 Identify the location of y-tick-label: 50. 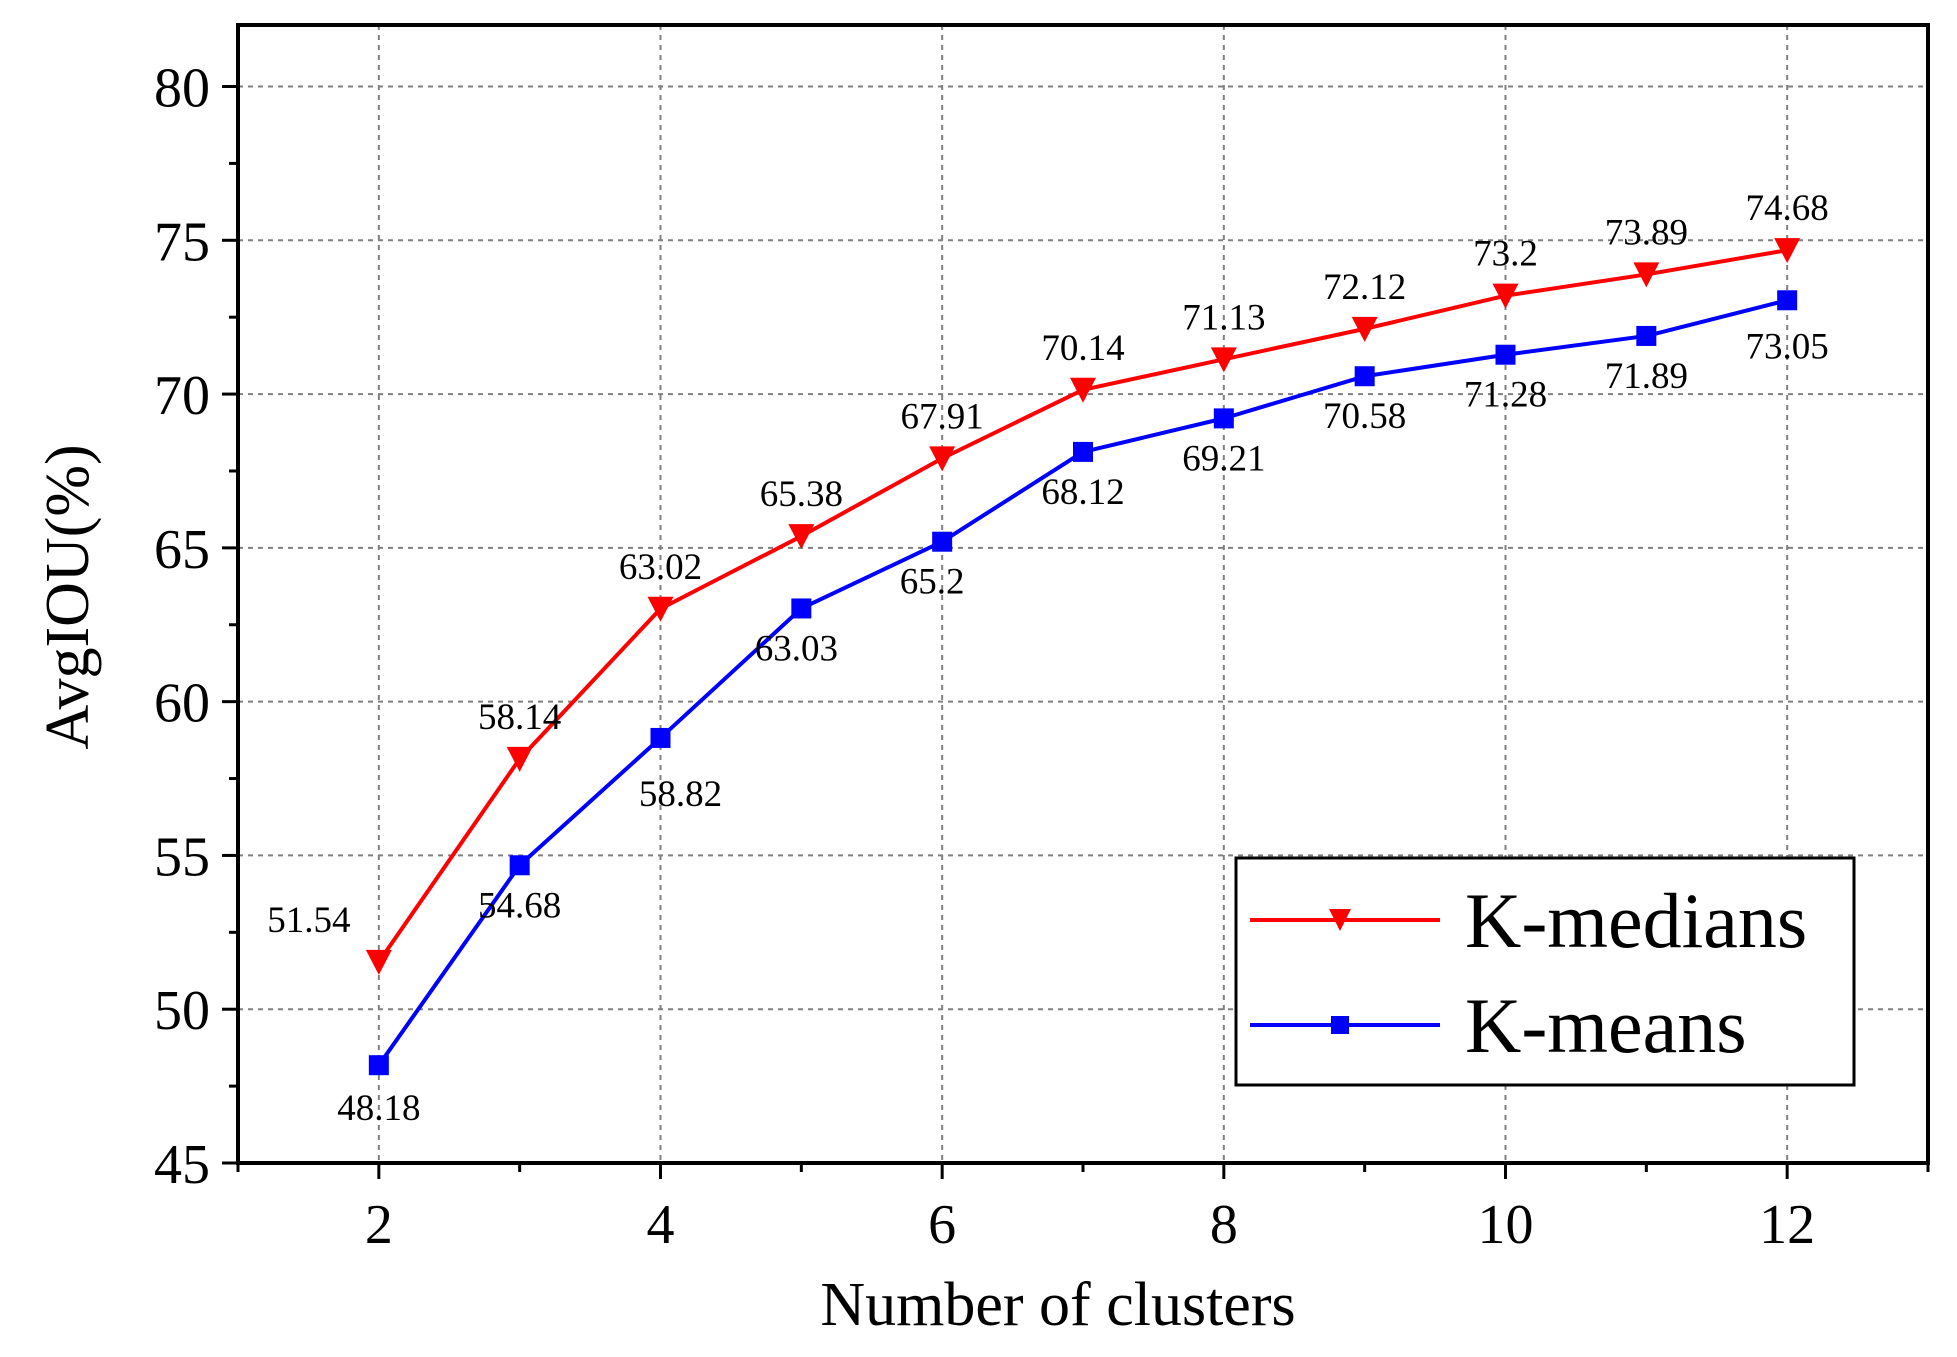
(182, 1011).